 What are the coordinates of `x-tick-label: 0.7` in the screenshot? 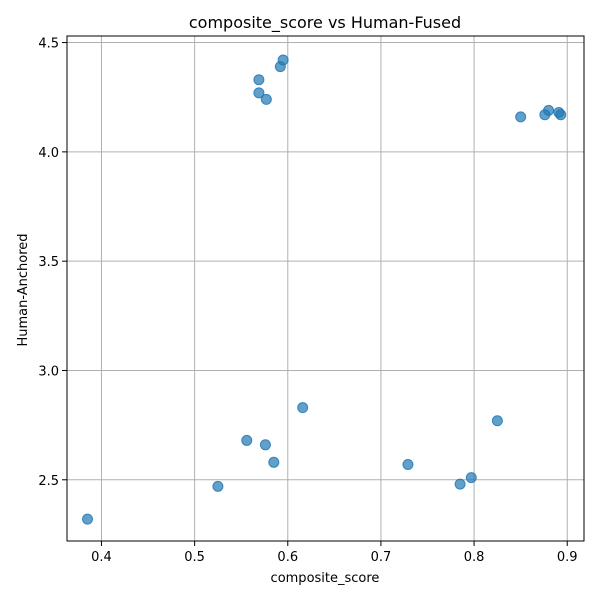 It's located at (381, 557).